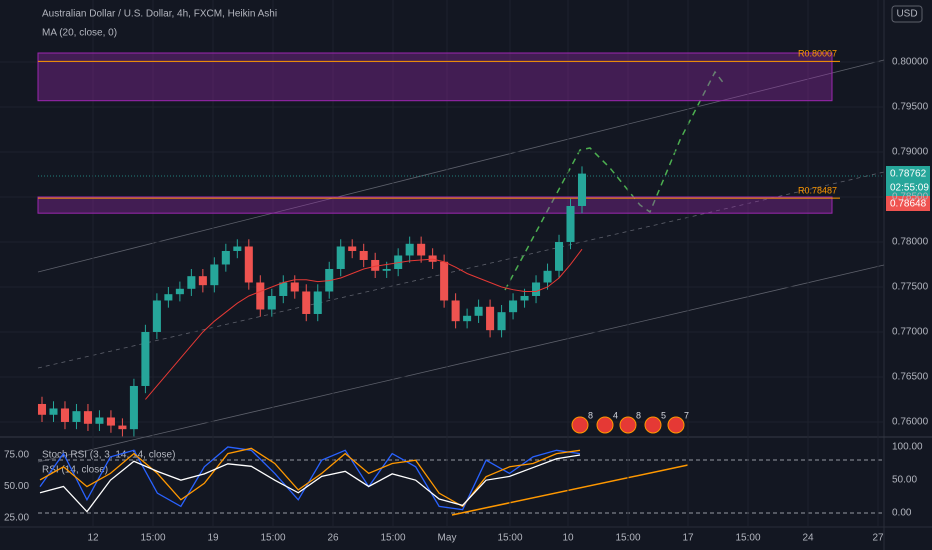  What do you see at coordinates (16, 455) in the screenshot?
I see `rsi-tick-label: 75.00` at bounding box center [16, 455].